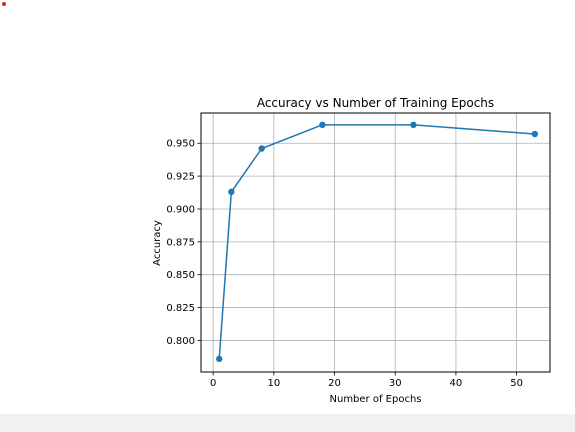  I want to click on y-tick-label: 0.800, so click(180, 341).